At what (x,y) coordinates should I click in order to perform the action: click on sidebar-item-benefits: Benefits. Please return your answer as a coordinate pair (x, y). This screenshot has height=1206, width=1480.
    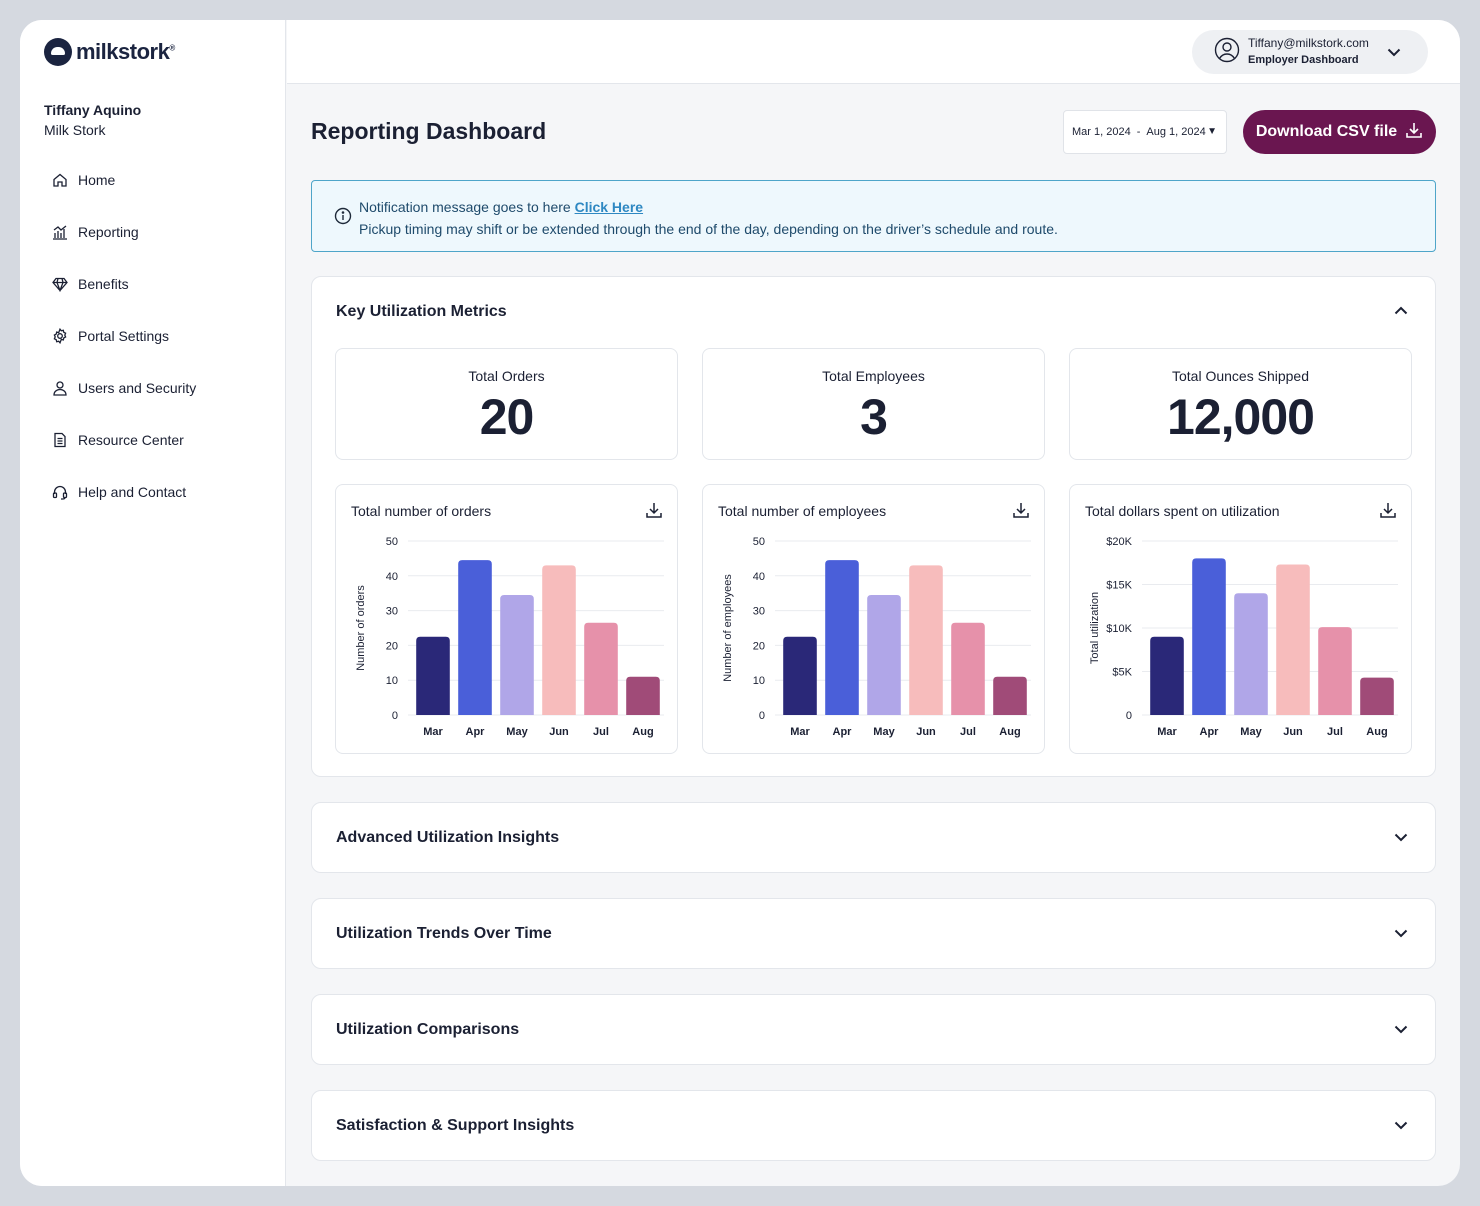
    Looking at the image, I should click on (124, 284).